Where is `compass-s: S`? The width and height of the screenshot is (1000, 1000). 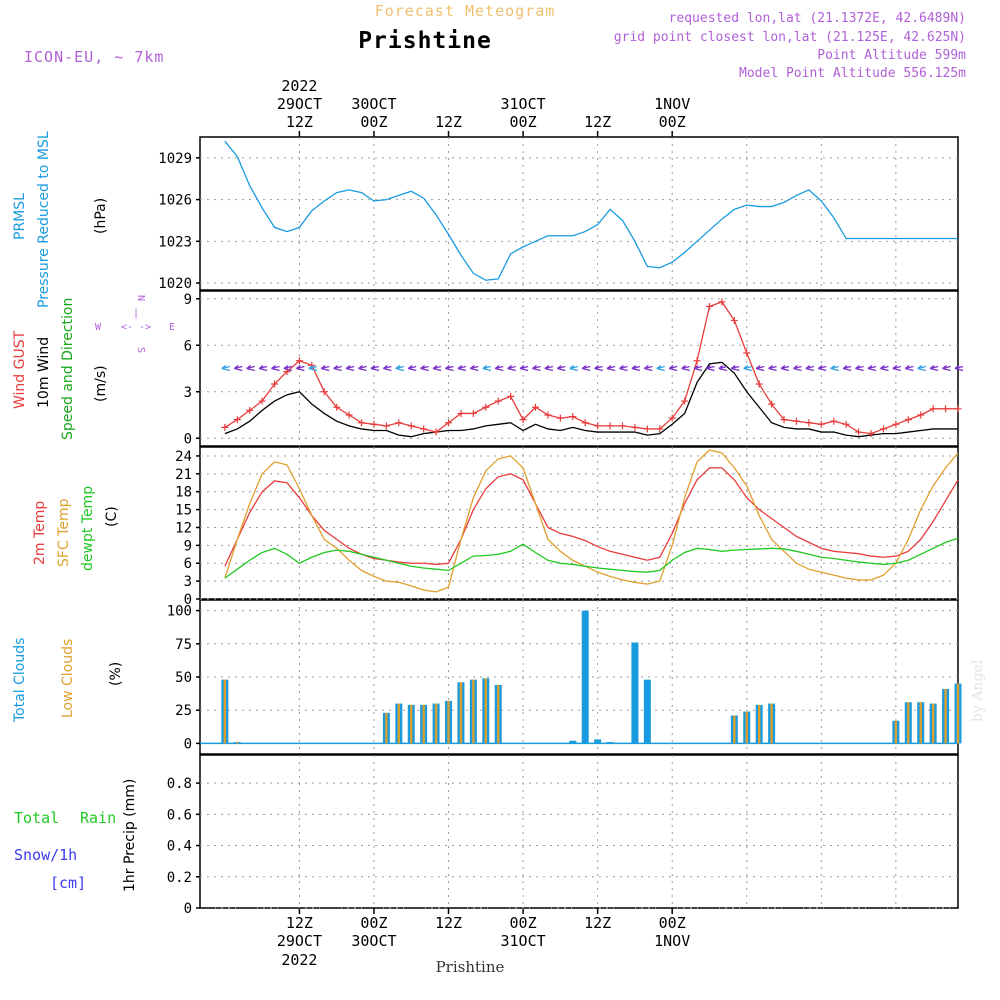 compass-s: S is located at coordinates (140, 350).